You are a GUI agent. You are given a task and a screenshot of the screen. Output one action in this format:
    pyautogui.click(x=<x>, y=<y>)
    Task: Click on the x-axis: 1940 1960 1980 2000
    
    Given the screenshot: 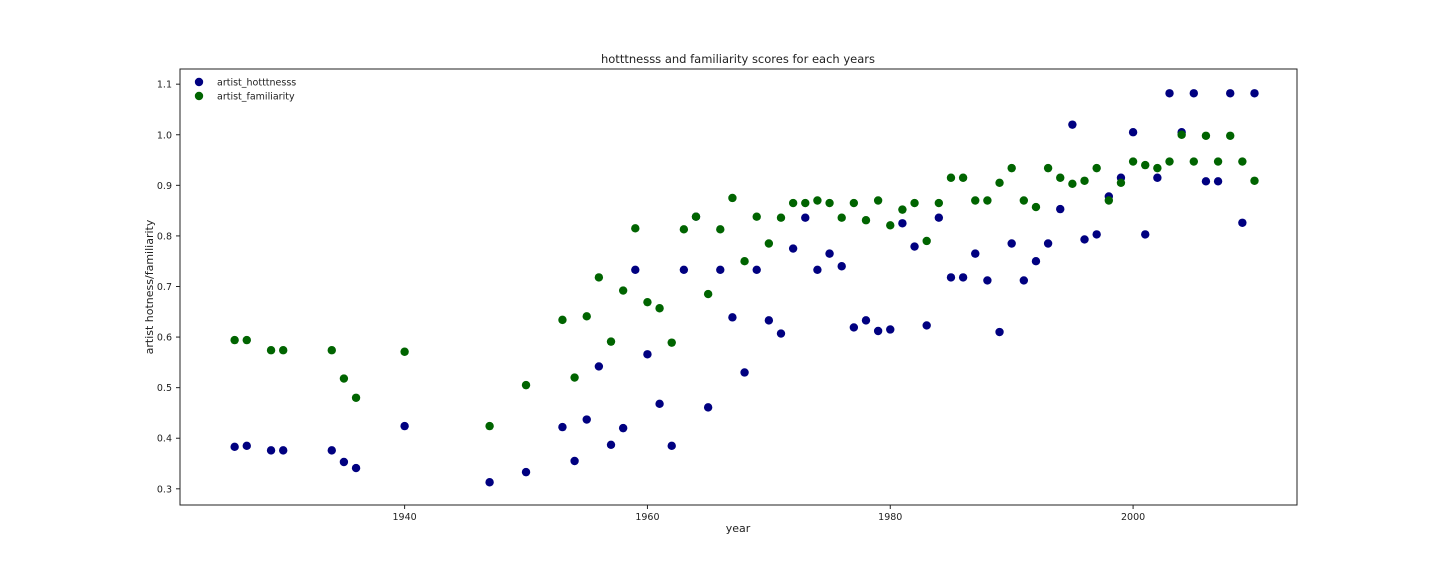 What is the action you would take?
    pyautogui.click(x=769, y=514)
    